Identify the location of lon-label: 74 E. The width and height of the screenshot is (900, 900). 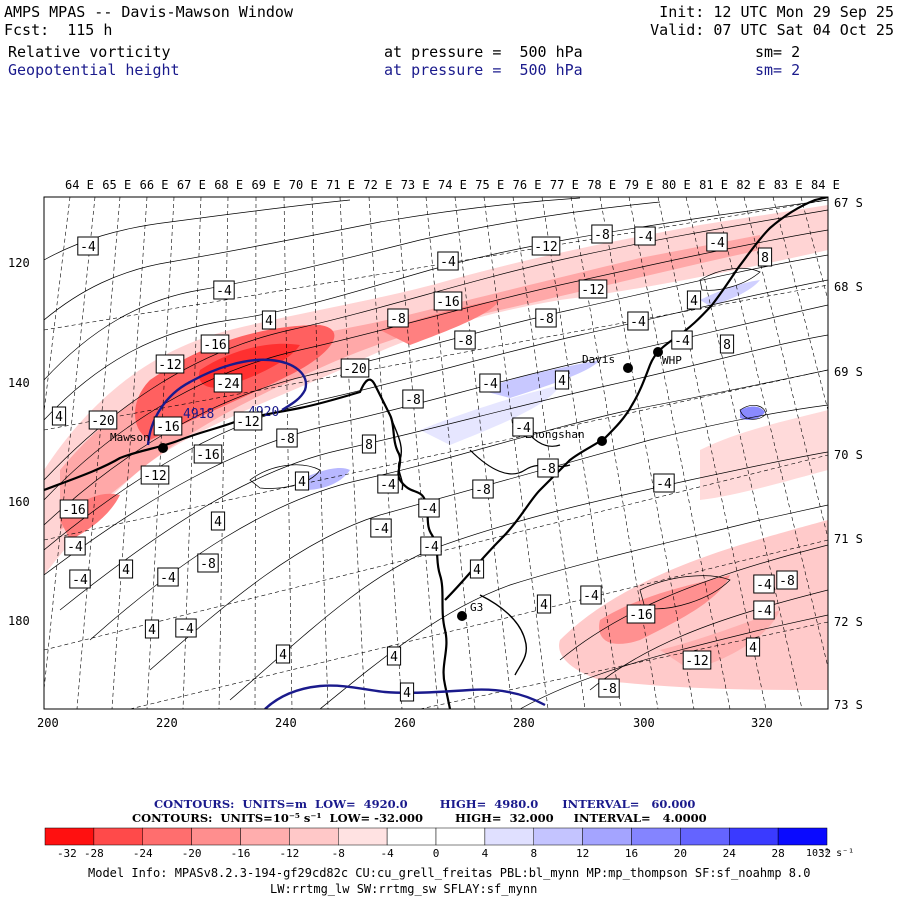
(452, 185).